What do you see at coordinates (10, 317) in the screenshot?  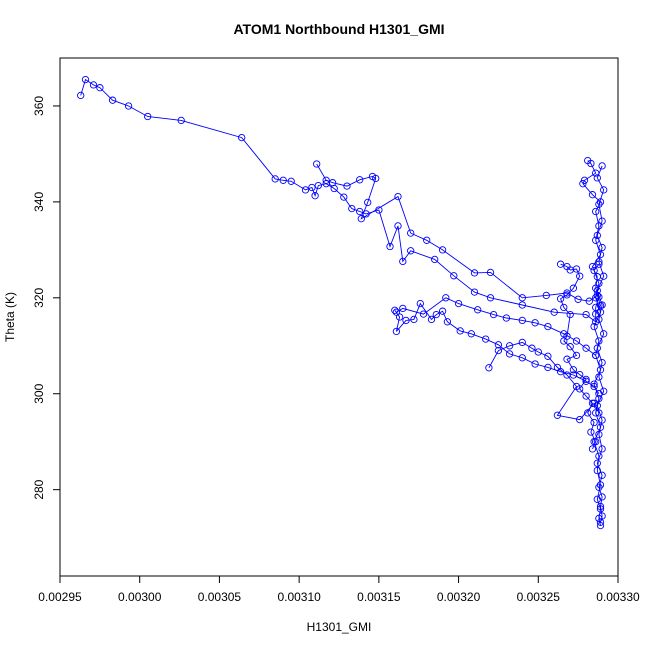 I see `y-axis-label: Theta (K)` at bounding box center [10, 317].